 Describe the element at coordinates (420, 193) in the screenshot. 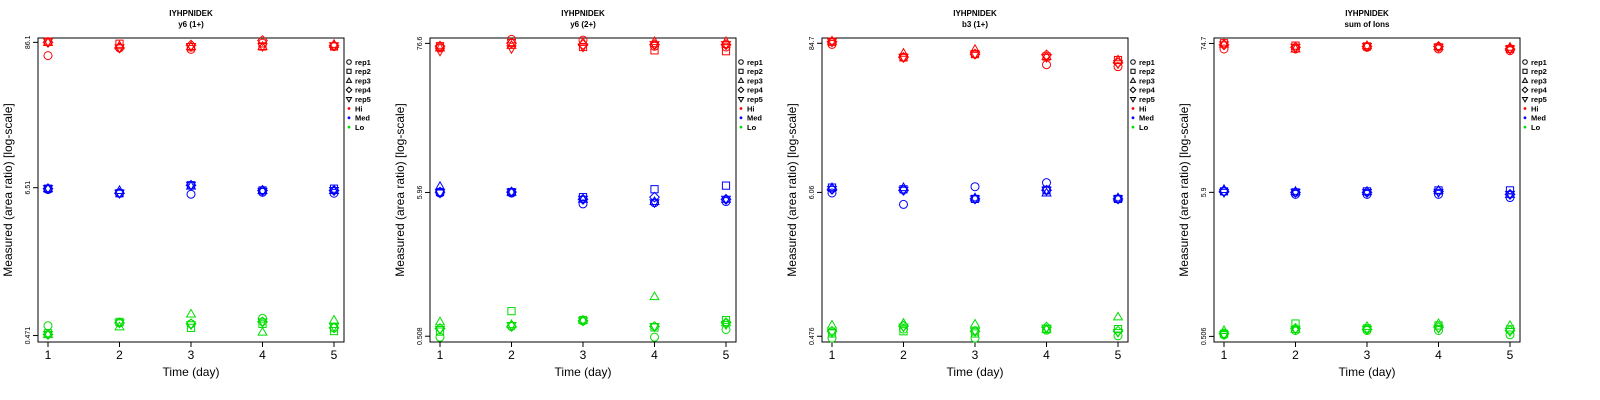

I see `y-tick-label: 5.96` at that location.